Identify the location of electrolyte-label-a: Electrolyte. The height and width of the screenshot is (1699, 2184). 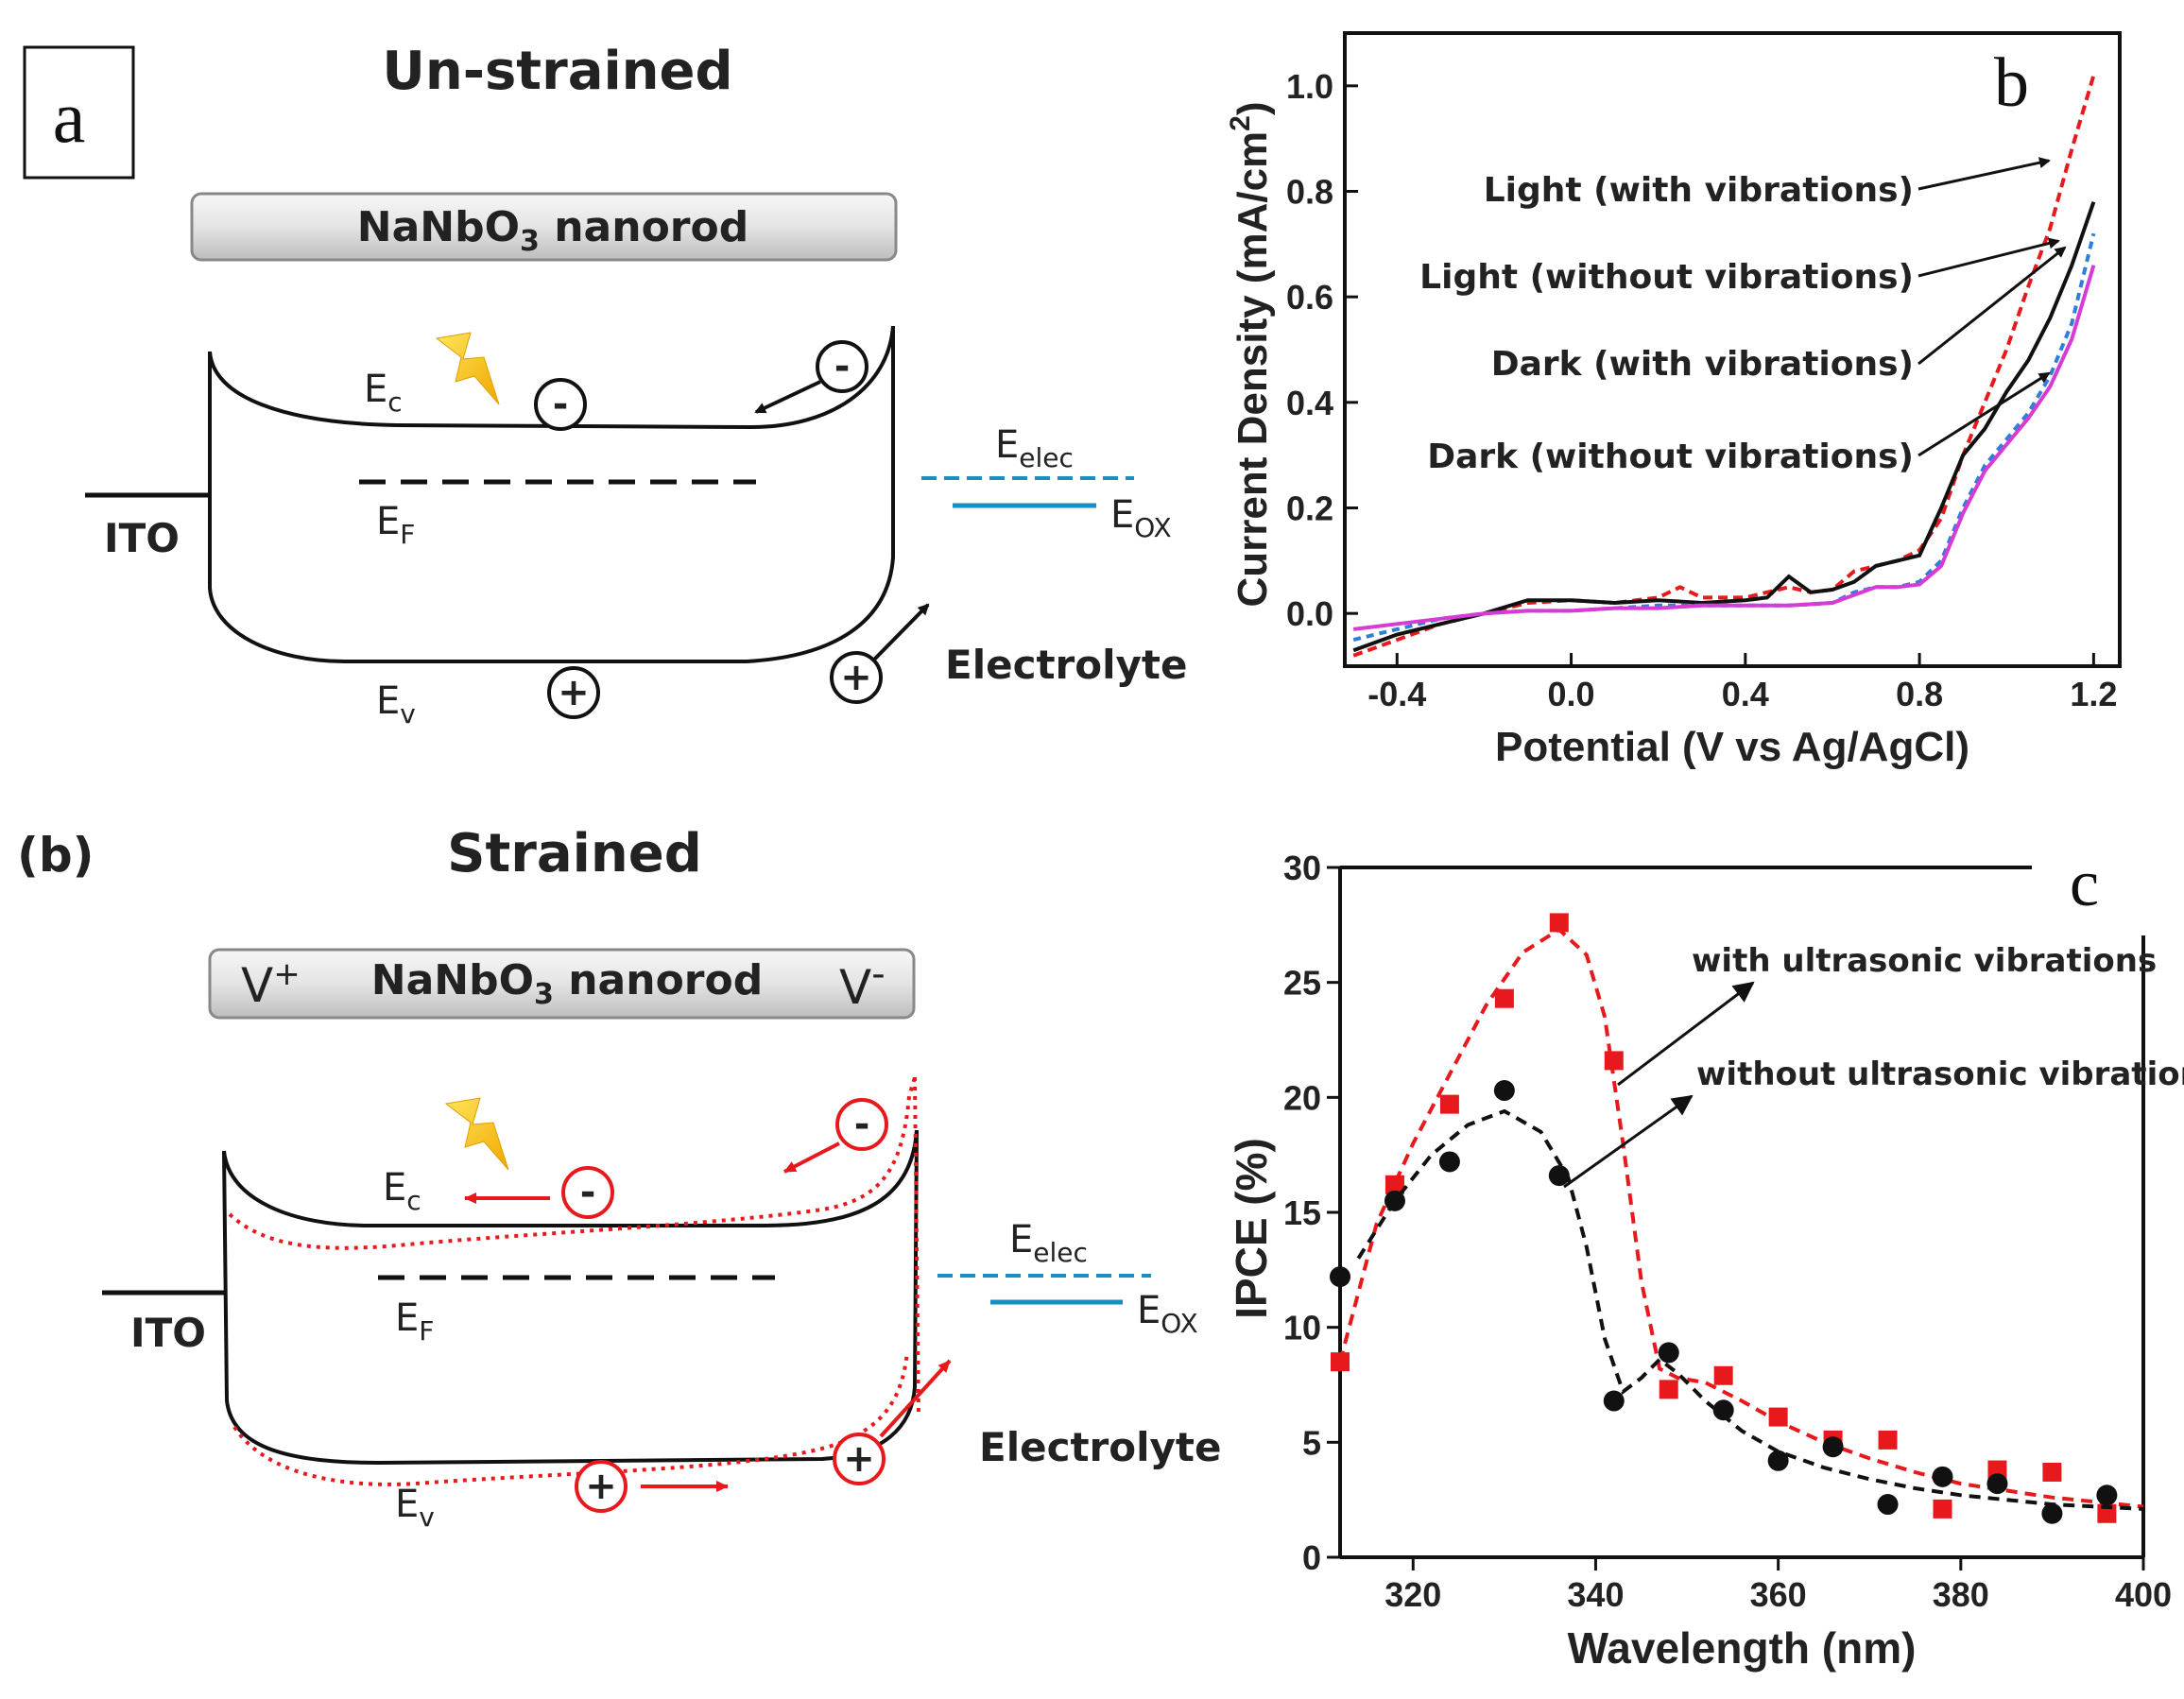
(1066, 665).